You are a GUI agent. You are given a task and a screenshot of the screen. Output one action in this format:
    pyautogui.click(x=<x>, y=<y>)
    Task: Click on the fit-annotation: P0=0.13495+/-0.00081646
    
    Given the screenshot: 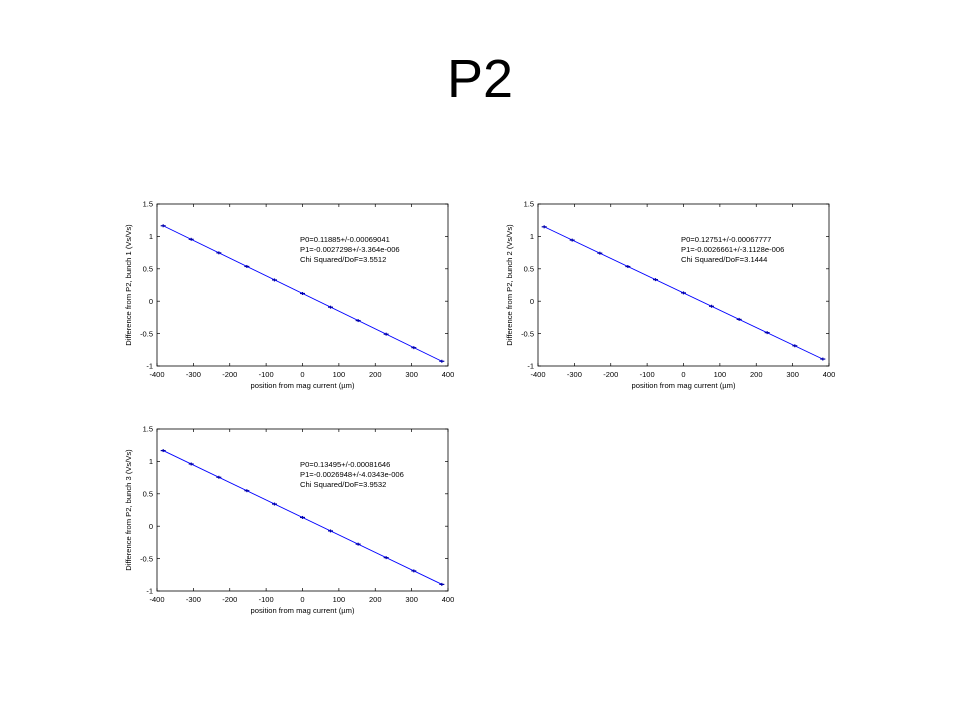 What is the action you would take?
    pyautogui.click(x=345, y=464)
    